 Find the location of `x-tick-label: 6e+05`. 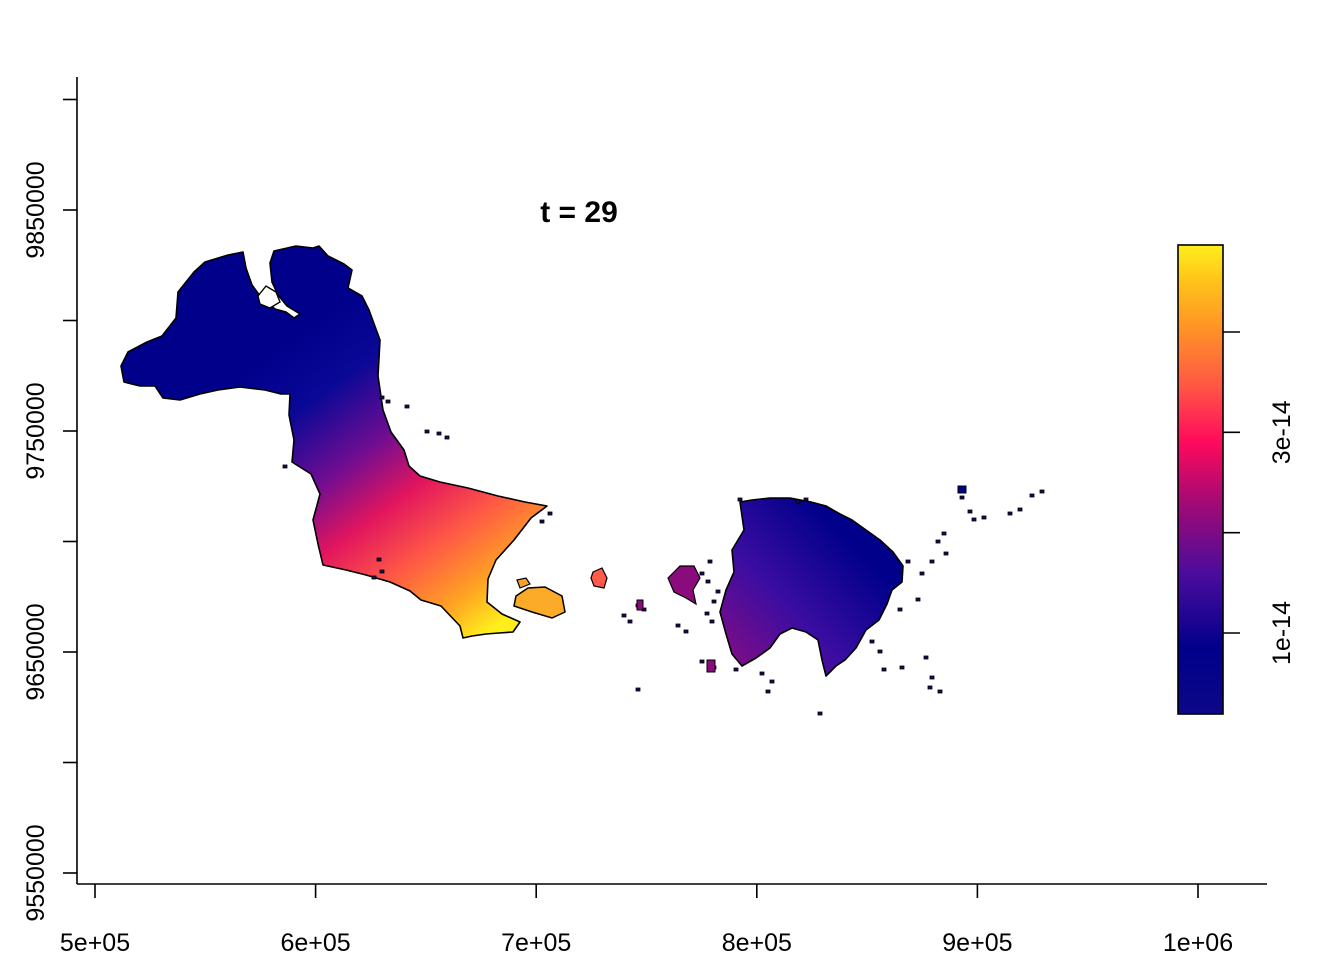

x-tick-label: 6e+05 is located at coordinates (315, 943).